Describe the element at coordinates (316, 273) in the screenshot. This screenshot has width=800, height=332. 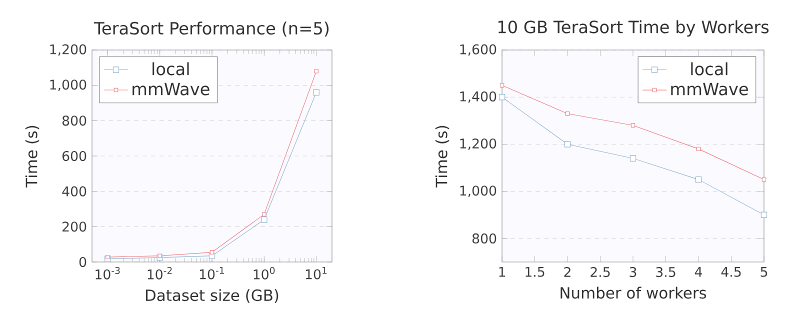
I see `x-tick-label: 10$^{1}$` at that location.